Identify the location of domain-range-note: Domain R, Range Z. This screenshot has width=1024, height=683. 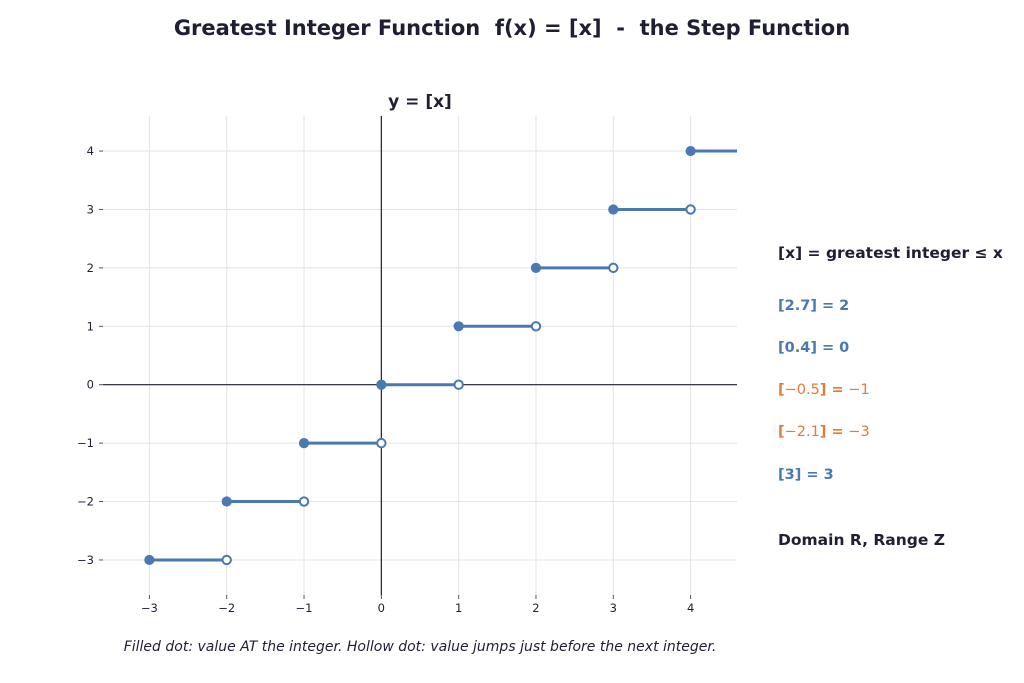
(862, 540).